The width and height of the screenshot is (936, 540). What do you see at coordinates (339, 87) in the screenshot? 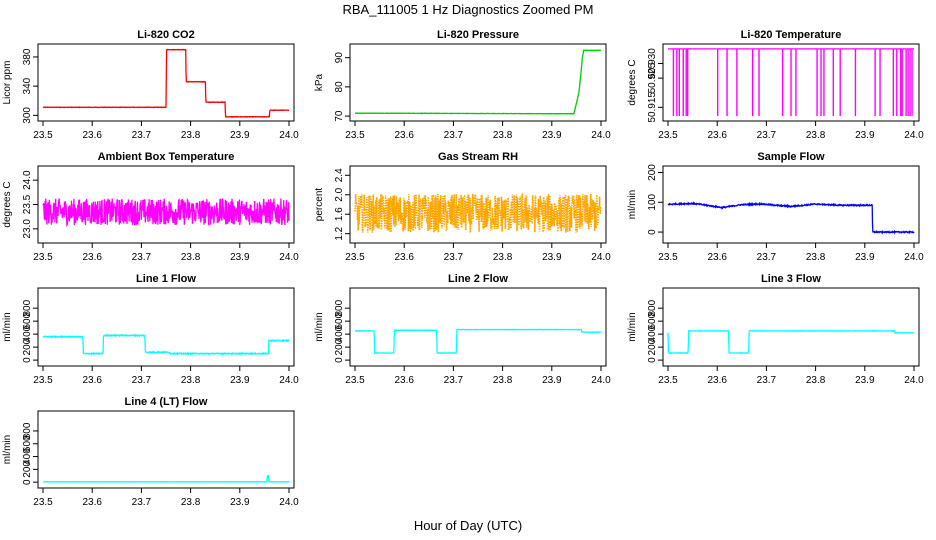
I see `y-tick-label: 80` at bounding box center [339, 87].